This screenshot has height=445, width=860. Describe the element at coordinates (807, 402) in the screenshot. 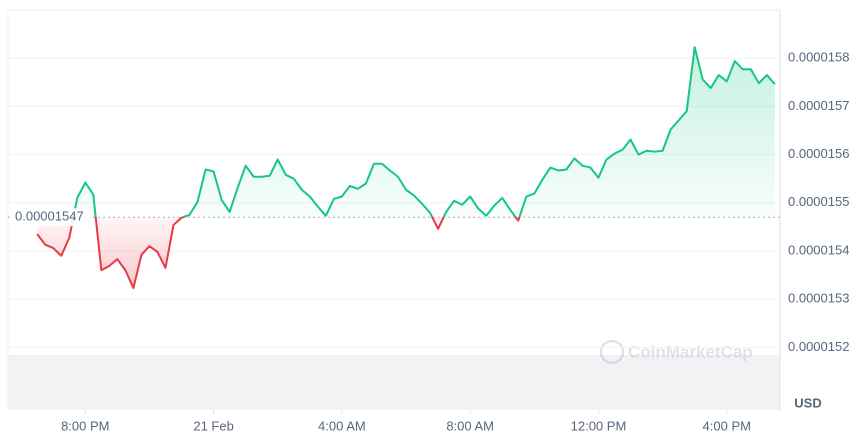

I see `y-unit: USD` at that location.